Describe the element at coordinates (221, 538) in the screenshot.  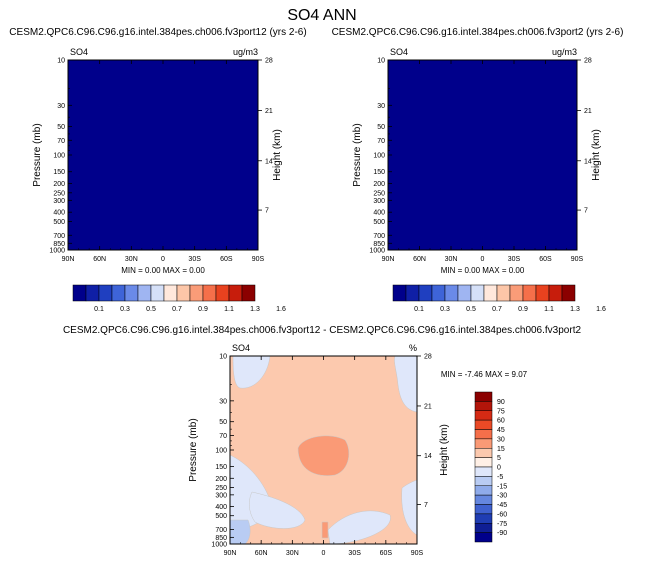
I see `diff-ytick: 850` at that location.